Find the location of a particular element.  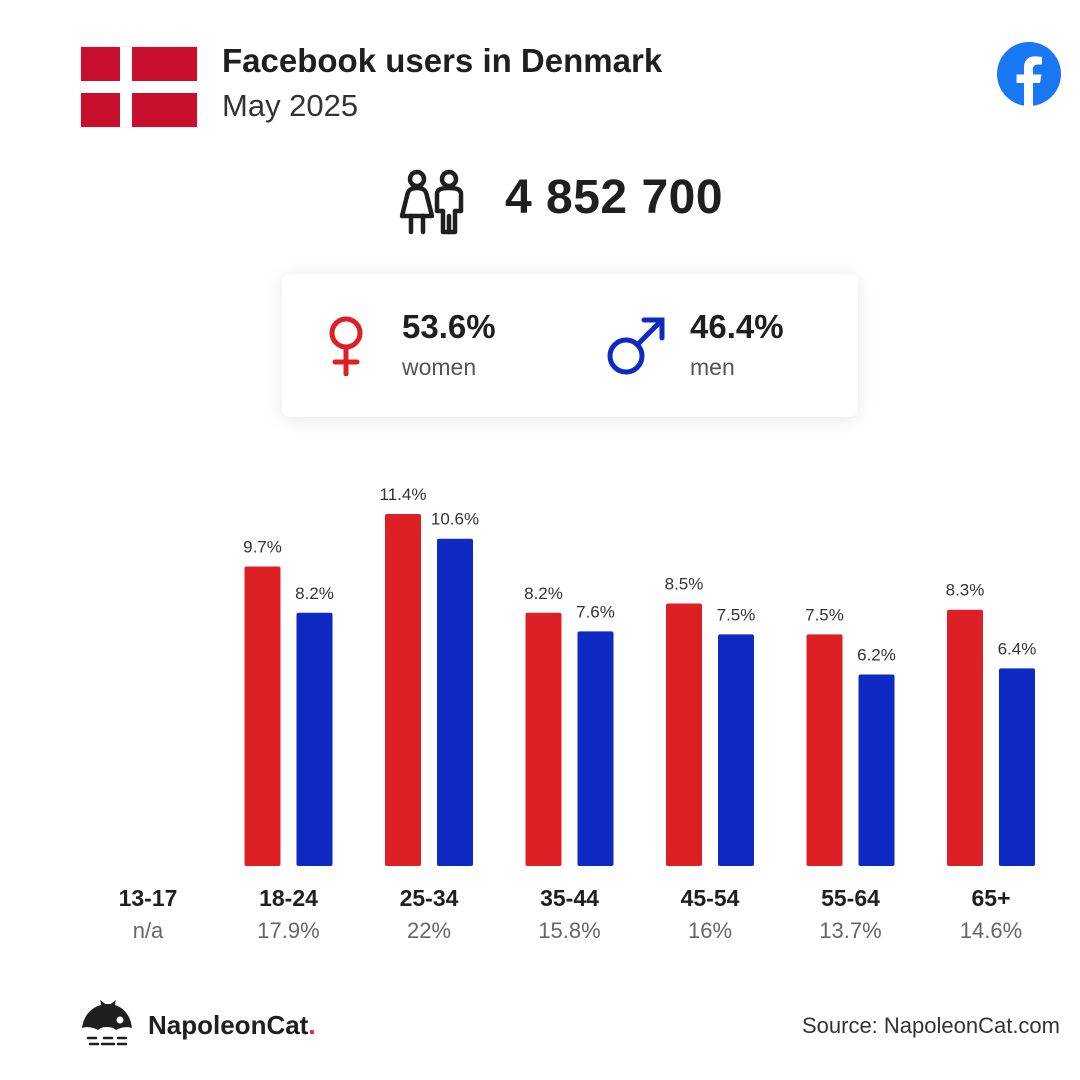

category-label-45-54: 45-54 is located at coordinates (710, 898).